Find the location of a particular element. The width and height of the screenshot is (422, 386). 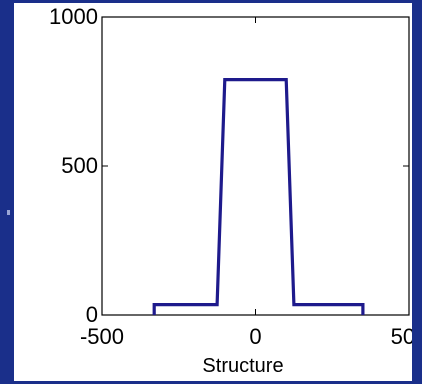

x-axis-label: Structure is located at coordinates (242, 366).